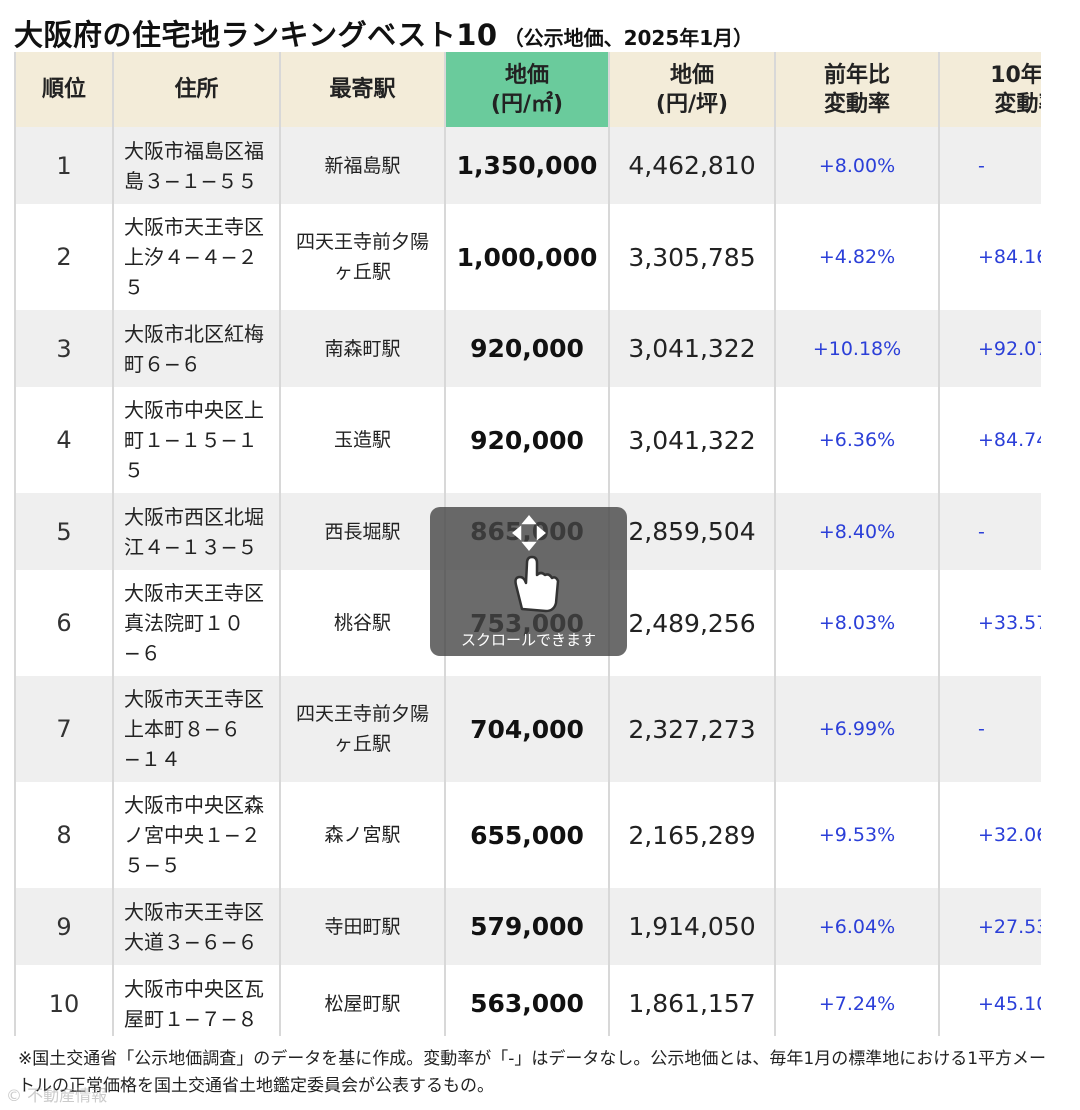  I want to click on cell-station: 南森町駅, so click(363, 348).